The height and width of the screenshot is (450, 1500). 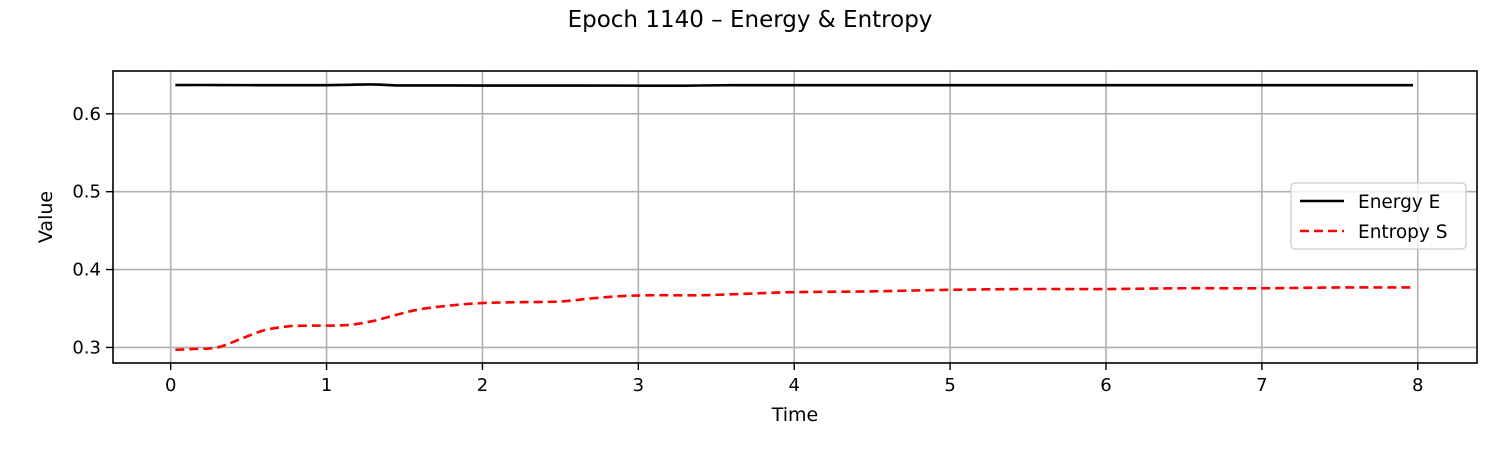 I want to click on x-tick-label: 2, so click(x=482, y=385).